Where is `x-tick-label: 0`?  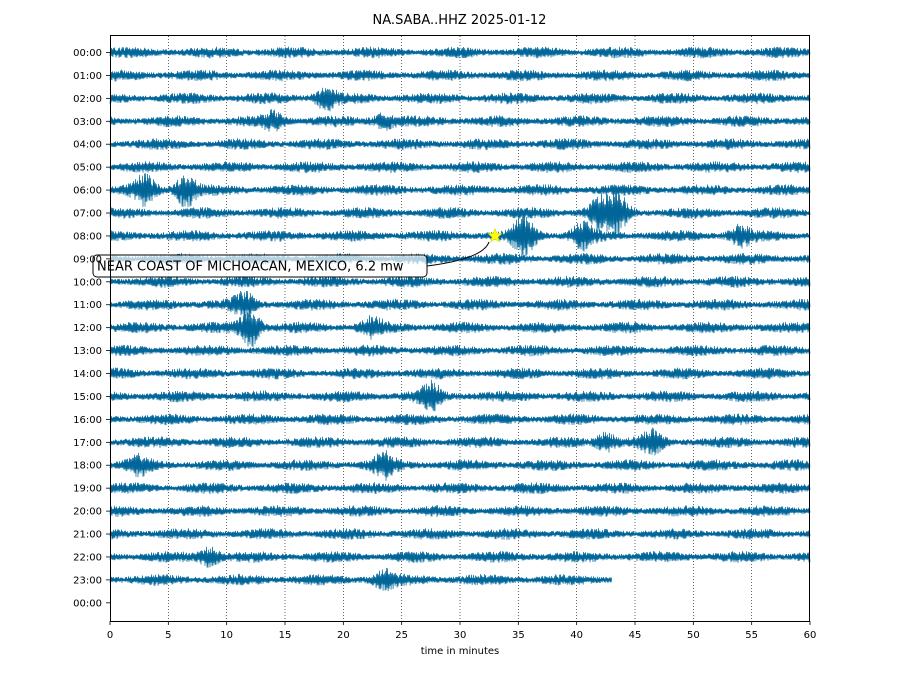
x-tick-label: 0 is located at coordinates (110, 635).